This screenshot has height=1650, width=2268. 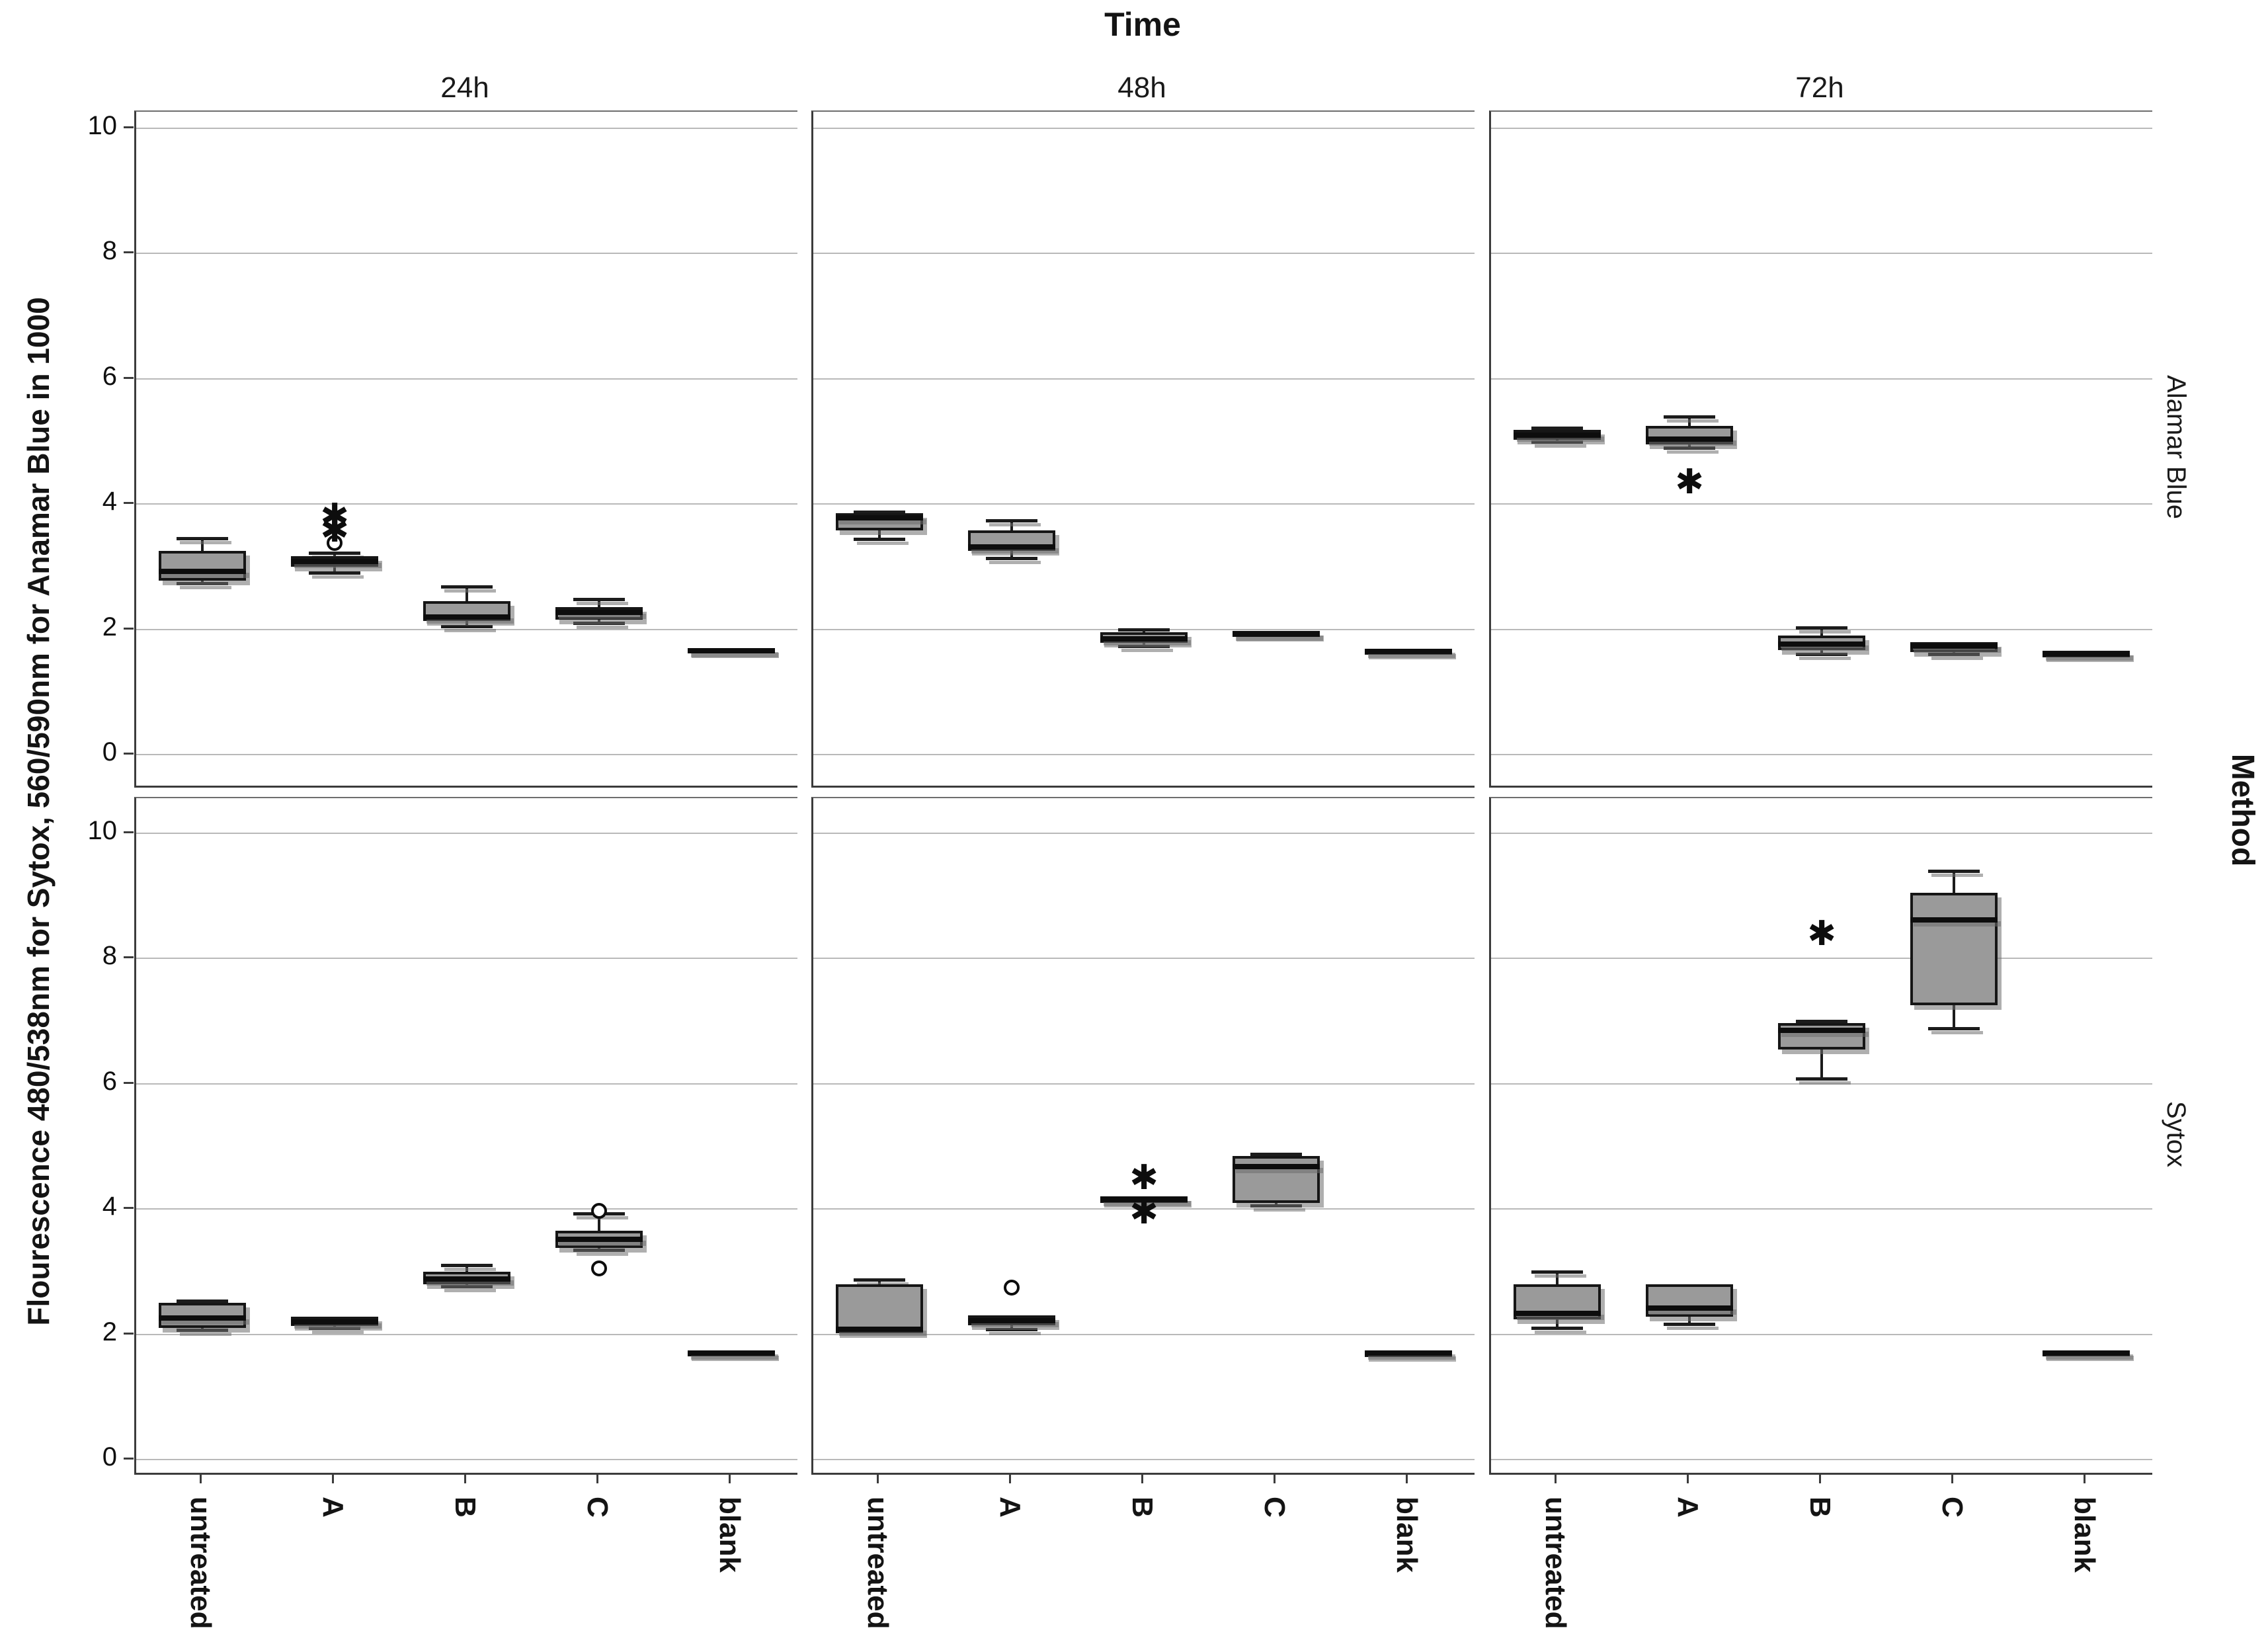 I want to click on panel-72h-alamar-blue: ✱, so click(x=1821, y=449).